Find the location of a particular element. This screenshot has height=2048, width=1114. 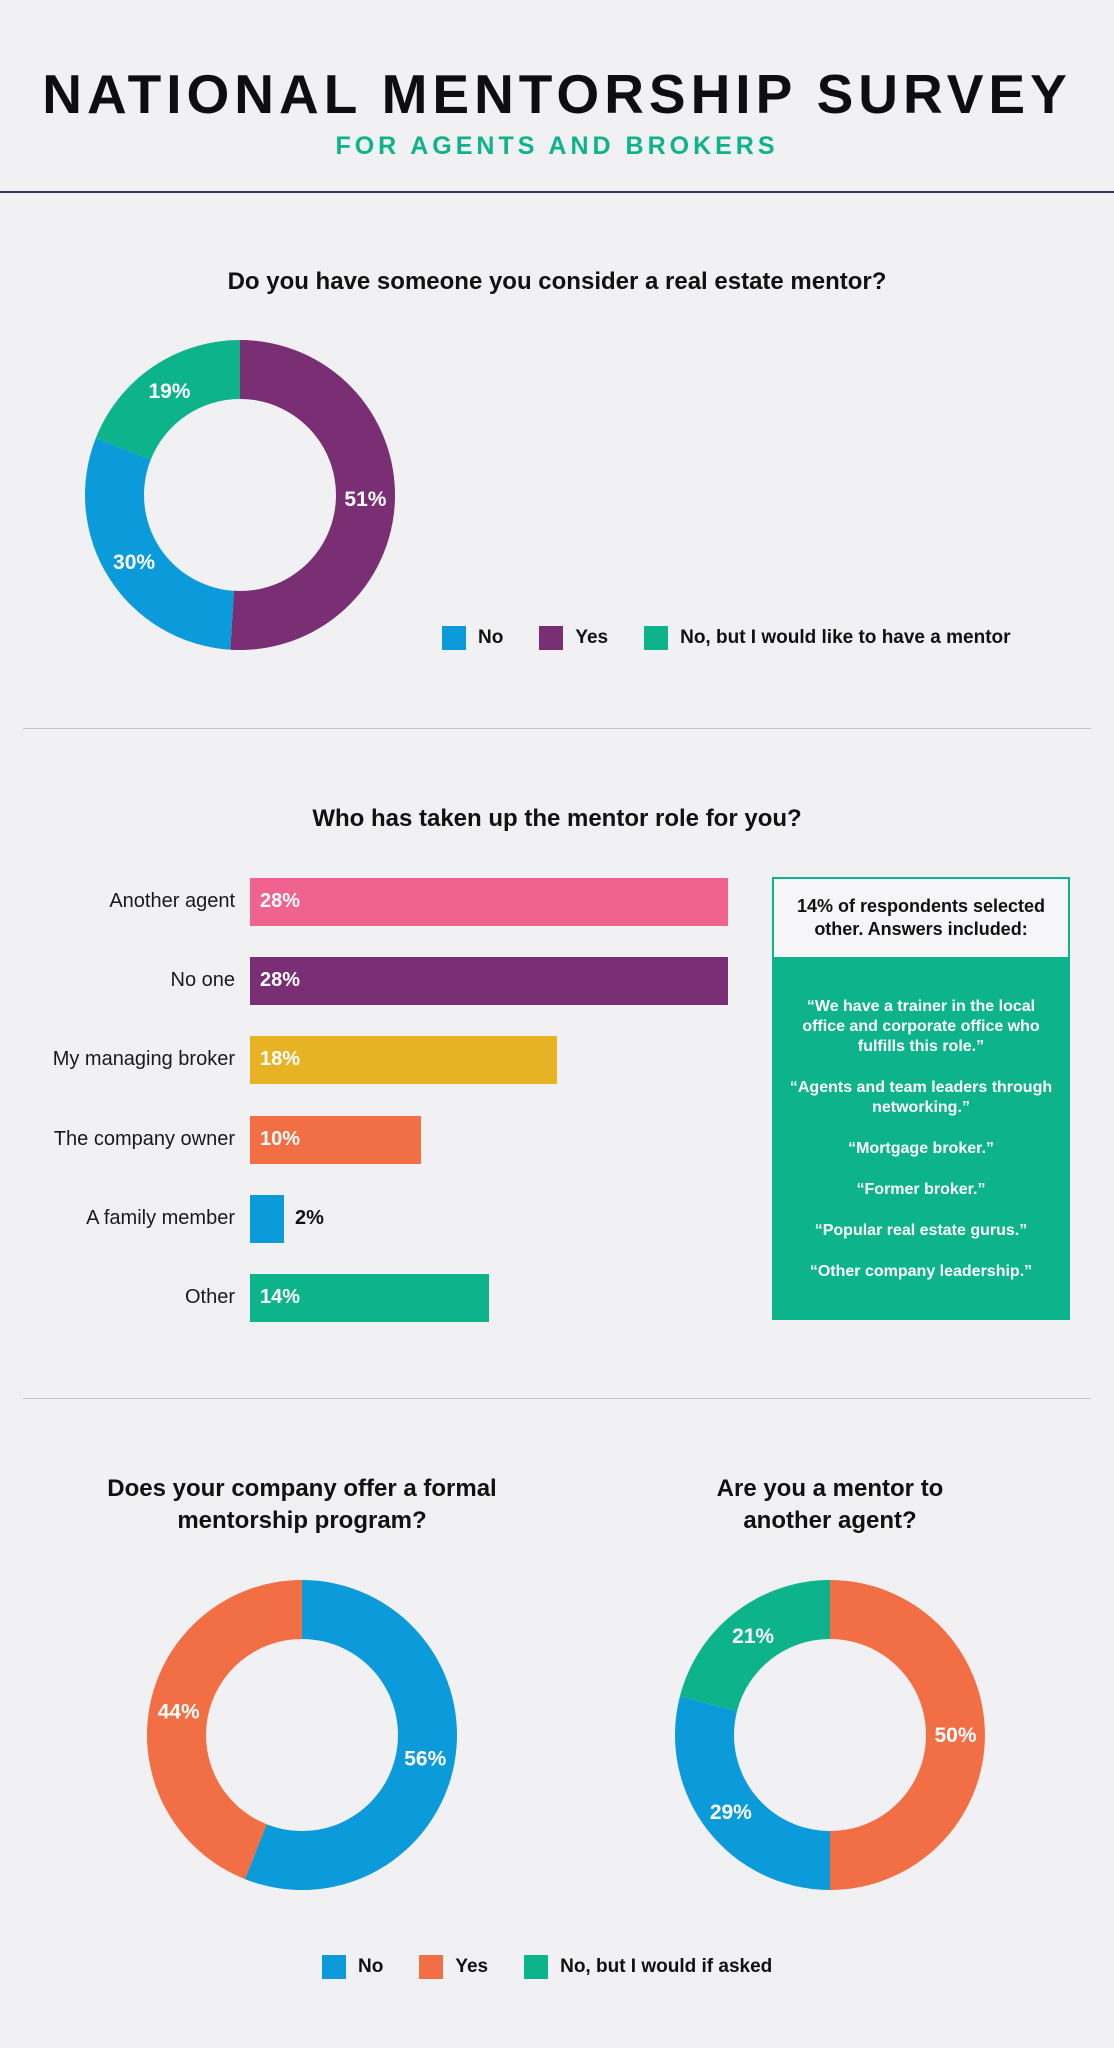

page-subtitle: FOR AGENTS AND BROKERS is located at coordinates (557, 146).